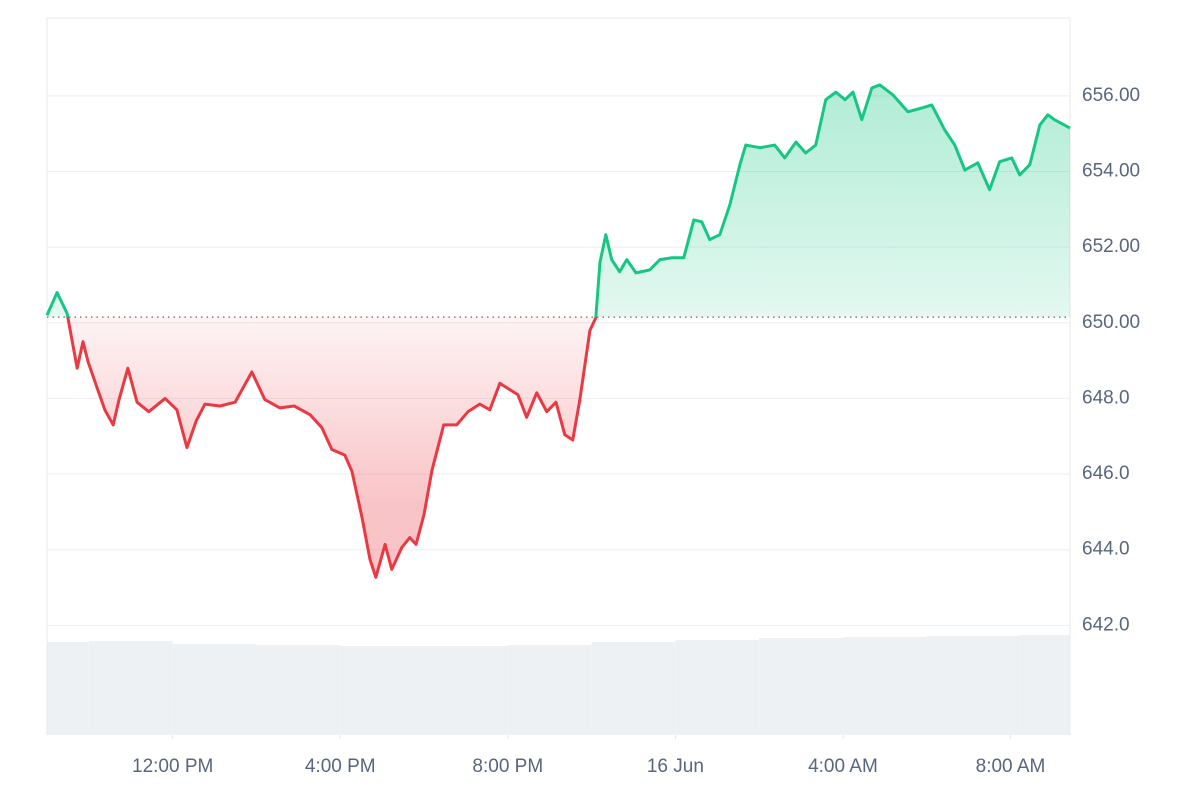 The height and width of the screenshot is (805, 1200). Describe the element at coordinates (1106, 549) in the screenshot. I see `y-tick-label: 644.0` at that location.